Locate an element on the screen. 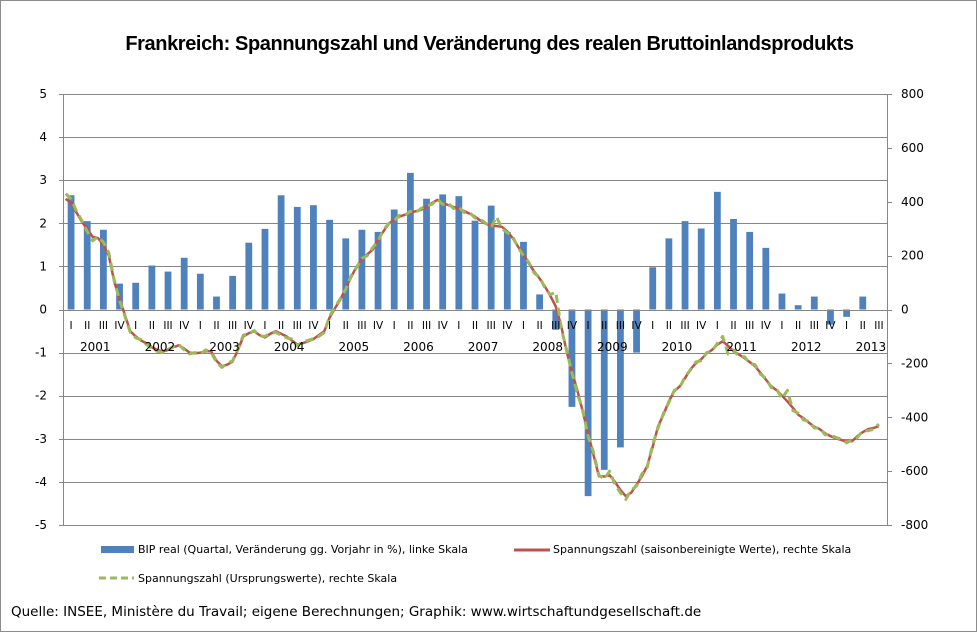  right-tick-label: -800 is located at coordinates (914, 525).